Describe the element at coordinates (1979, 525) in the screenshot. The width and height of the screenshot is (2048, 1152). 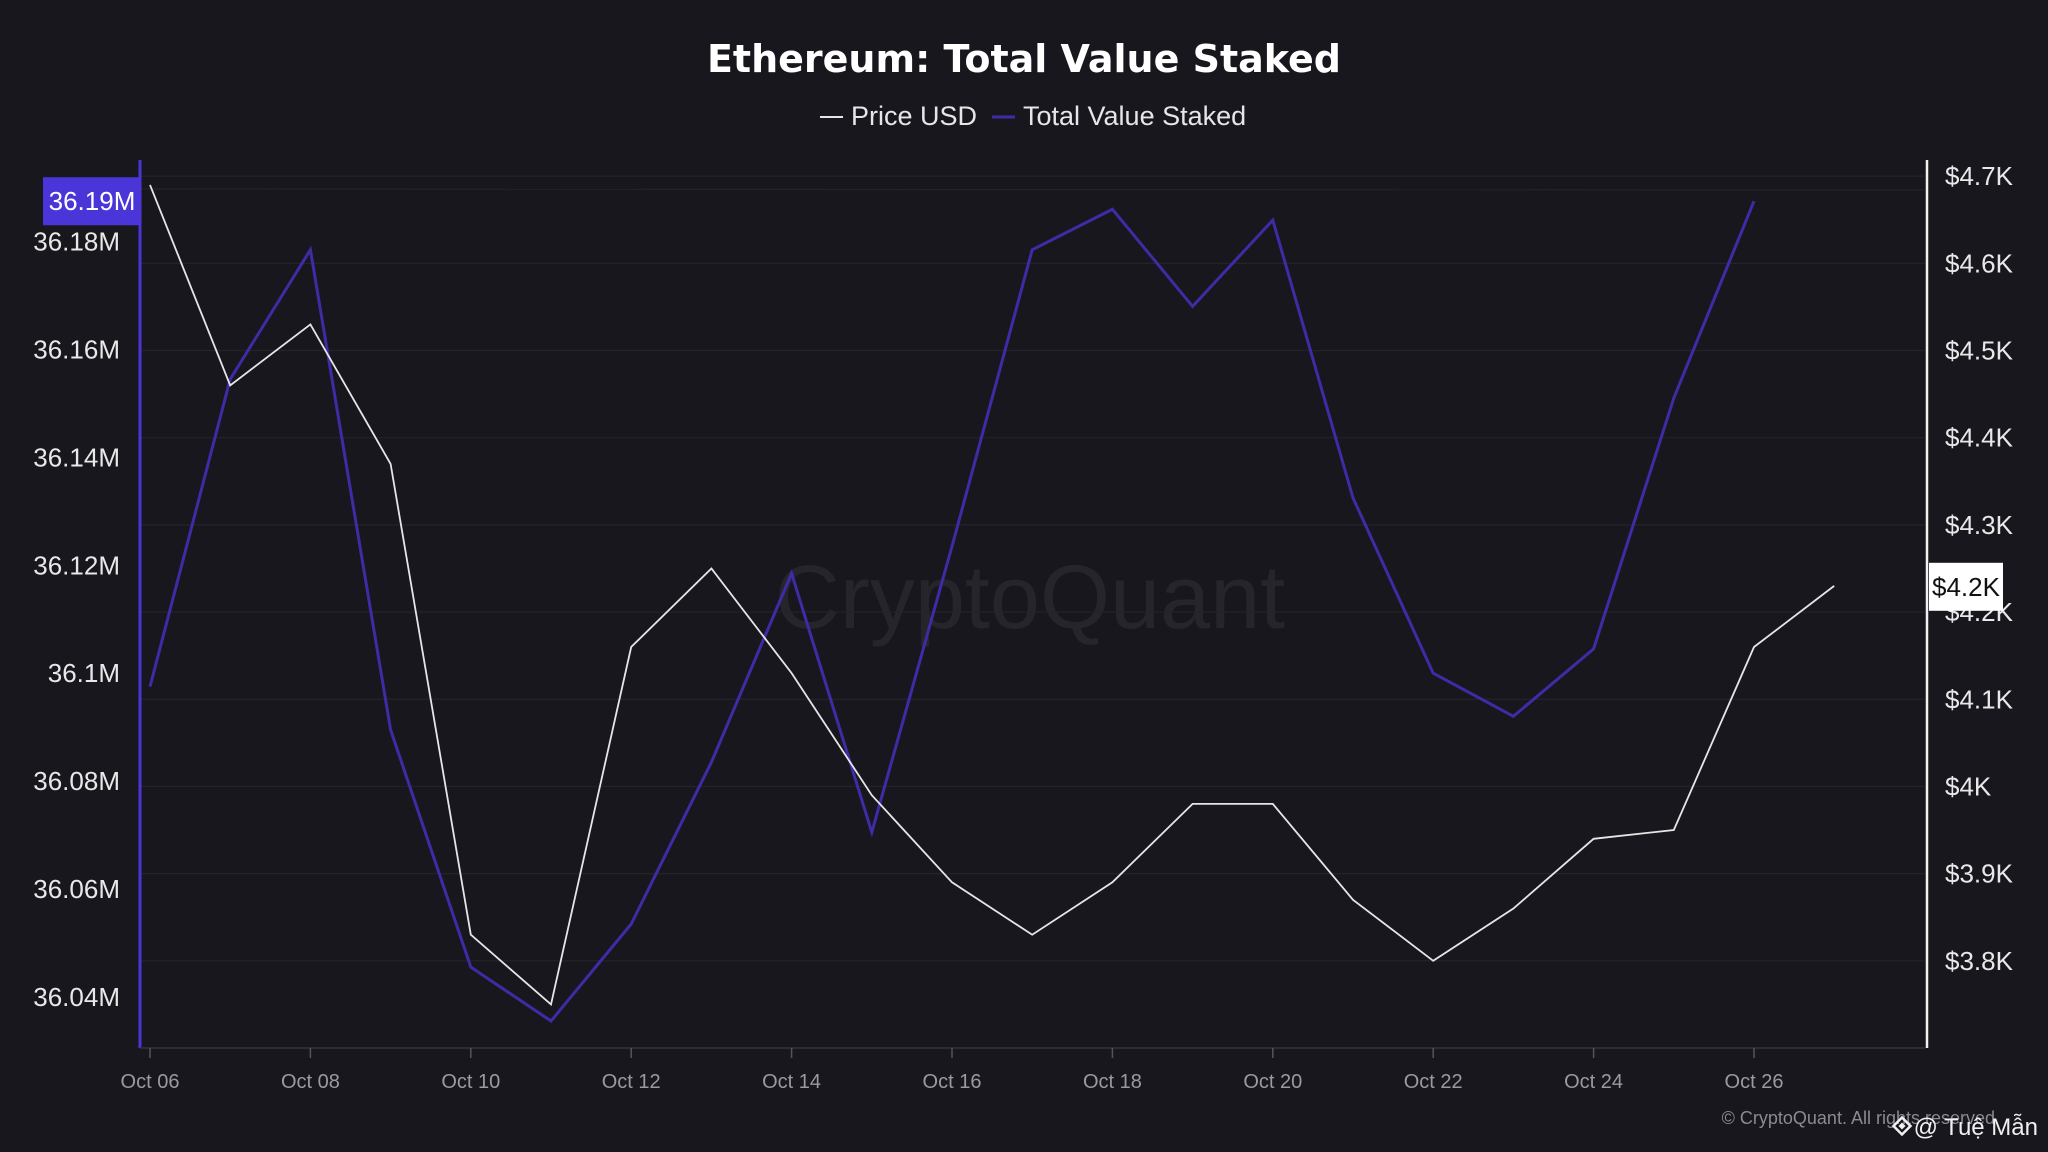
I see `y-right-tick-label: $4.3K` at that location.